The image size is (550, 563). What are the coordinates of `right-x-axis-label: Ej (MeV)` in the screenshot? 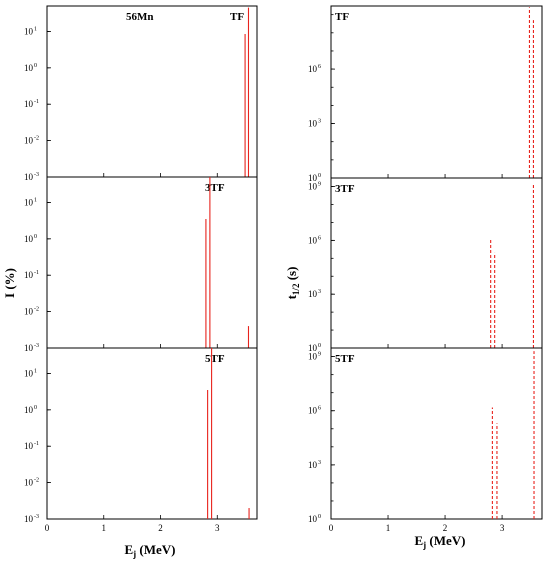 It's located at (439, 541).